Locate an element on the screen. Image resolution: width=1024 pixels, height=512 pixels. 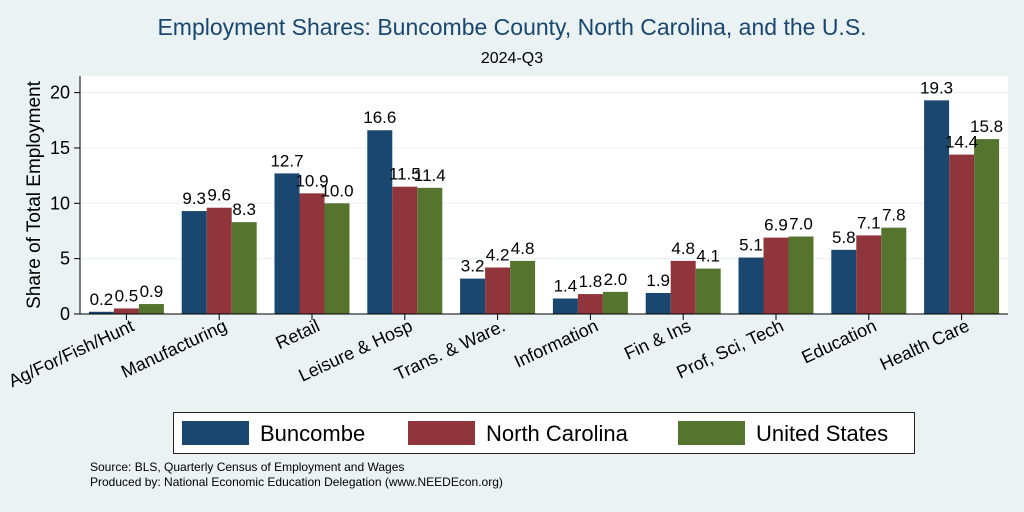
x-tick-label-education: Education is located at coordinates (838, 341).